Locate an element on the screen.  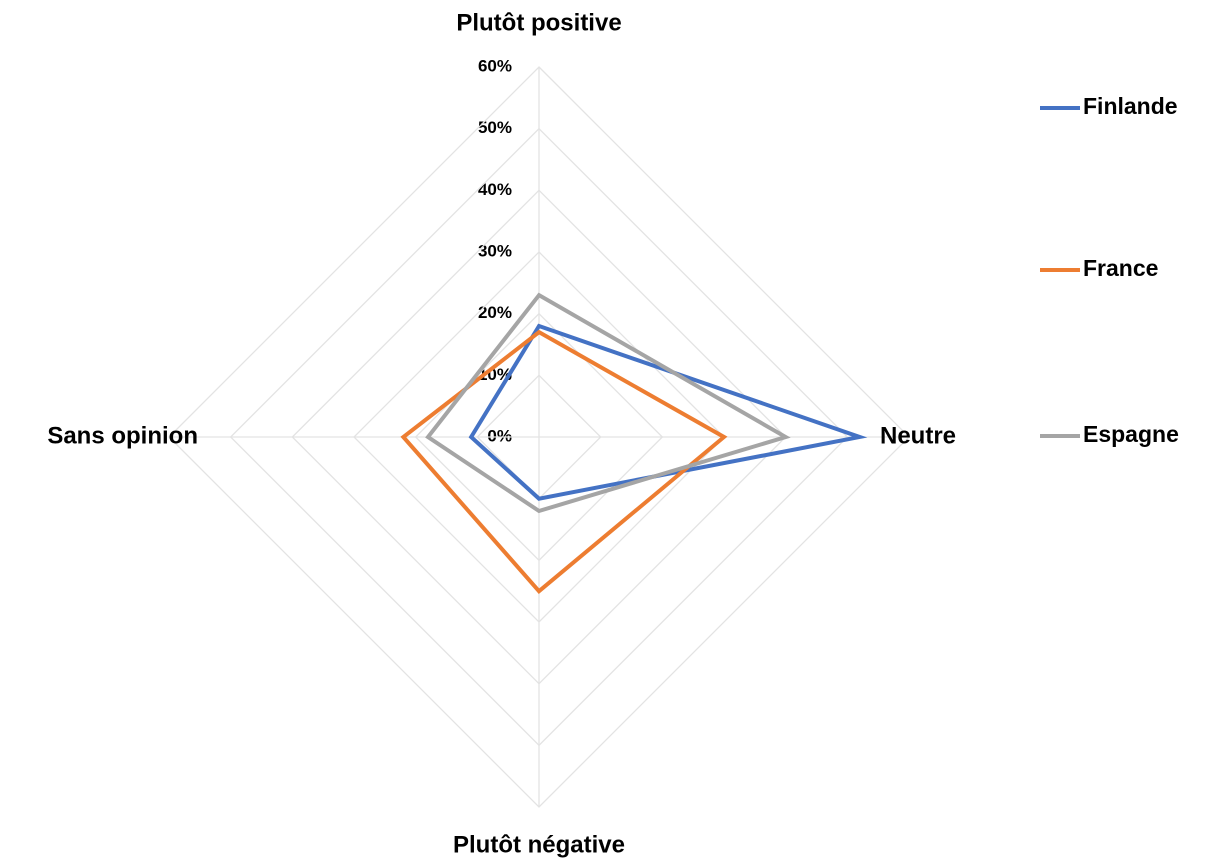
tick-label: 0% is located at coordinates (499, 435).